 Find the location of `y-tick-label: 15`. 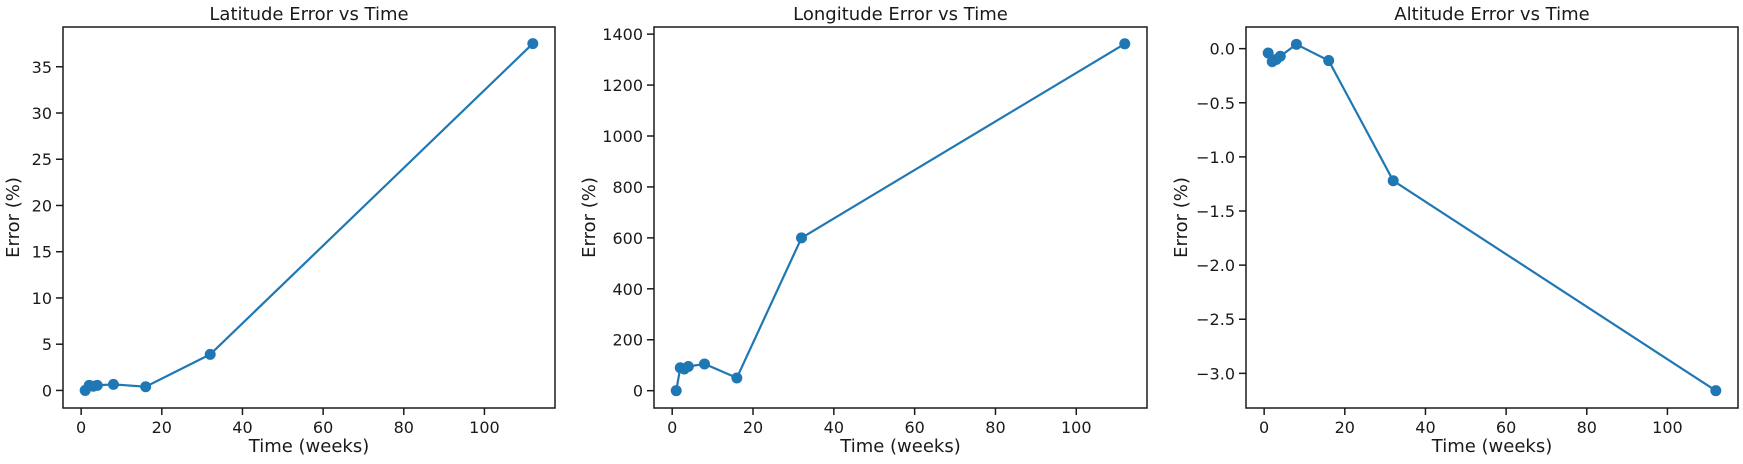

y-tick-label: 15 is located at coordinates (42, 252).